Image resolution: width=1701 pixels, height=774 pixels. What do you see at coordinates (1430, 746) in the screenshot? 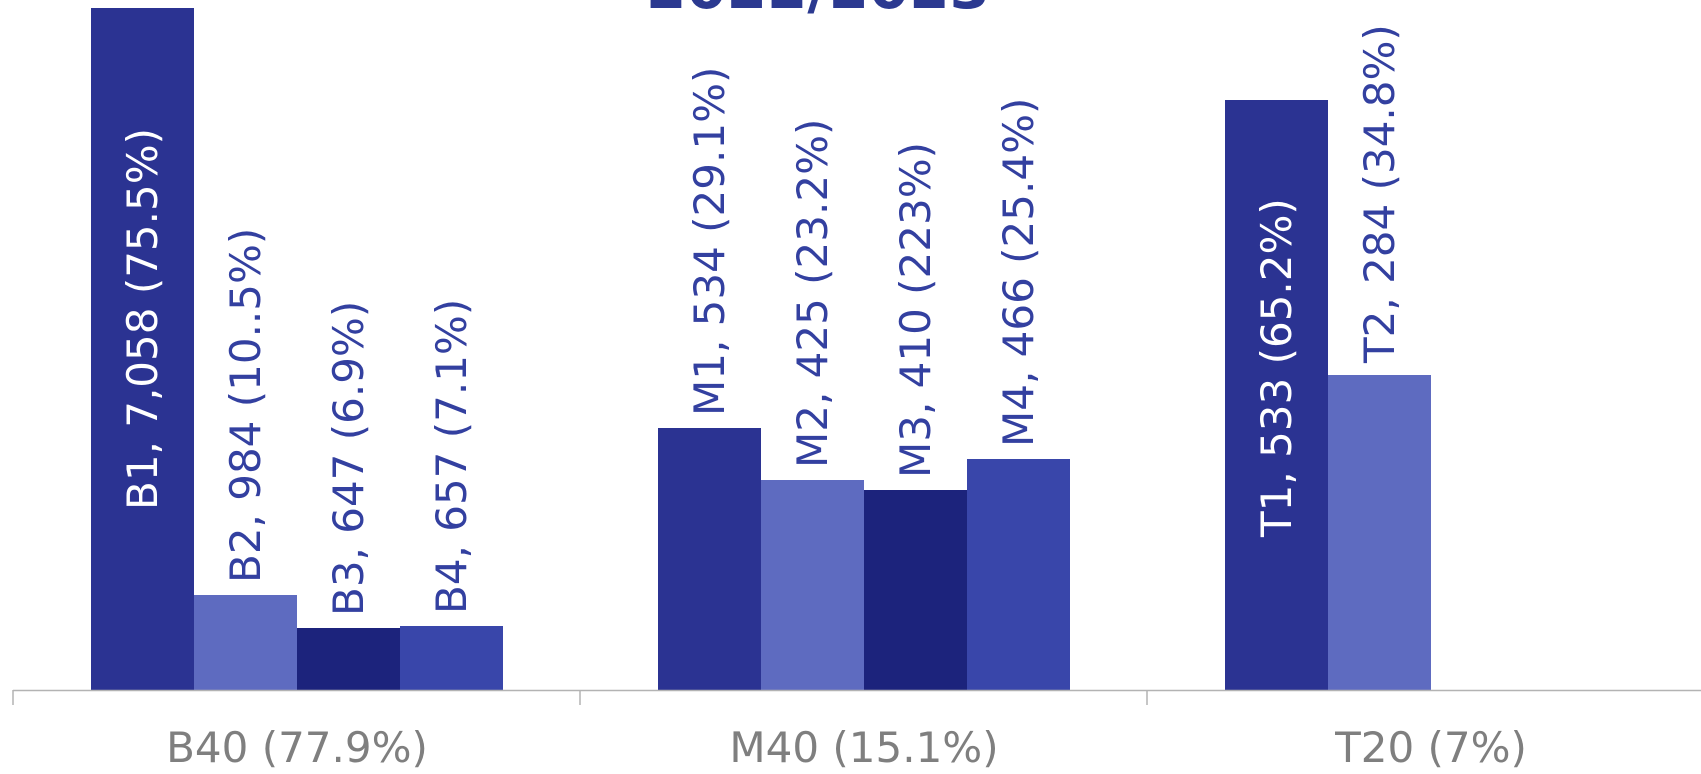
I see `category-label: T20 (7%)` at bounding box center [1430, 746].